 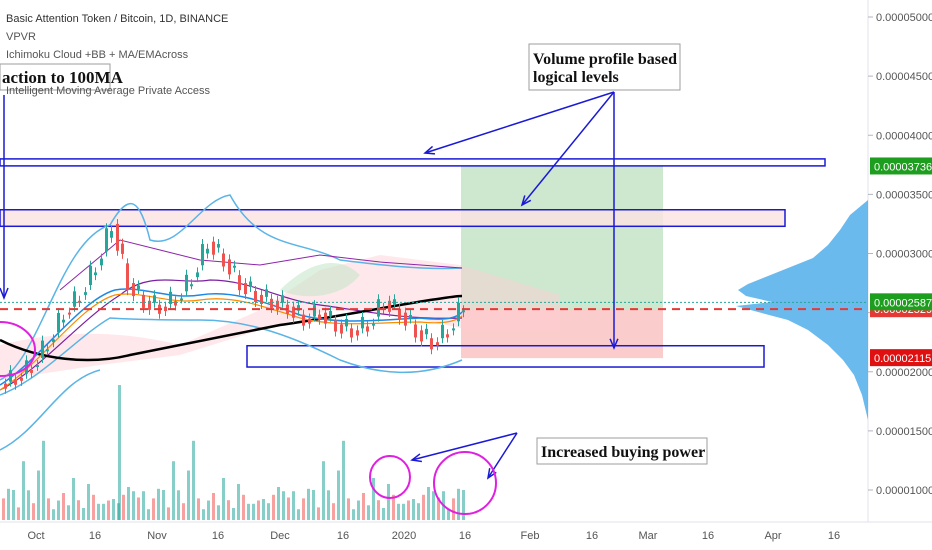 I want to click on reaction-label-text: action to 100MA, so click(x=63, y=77).